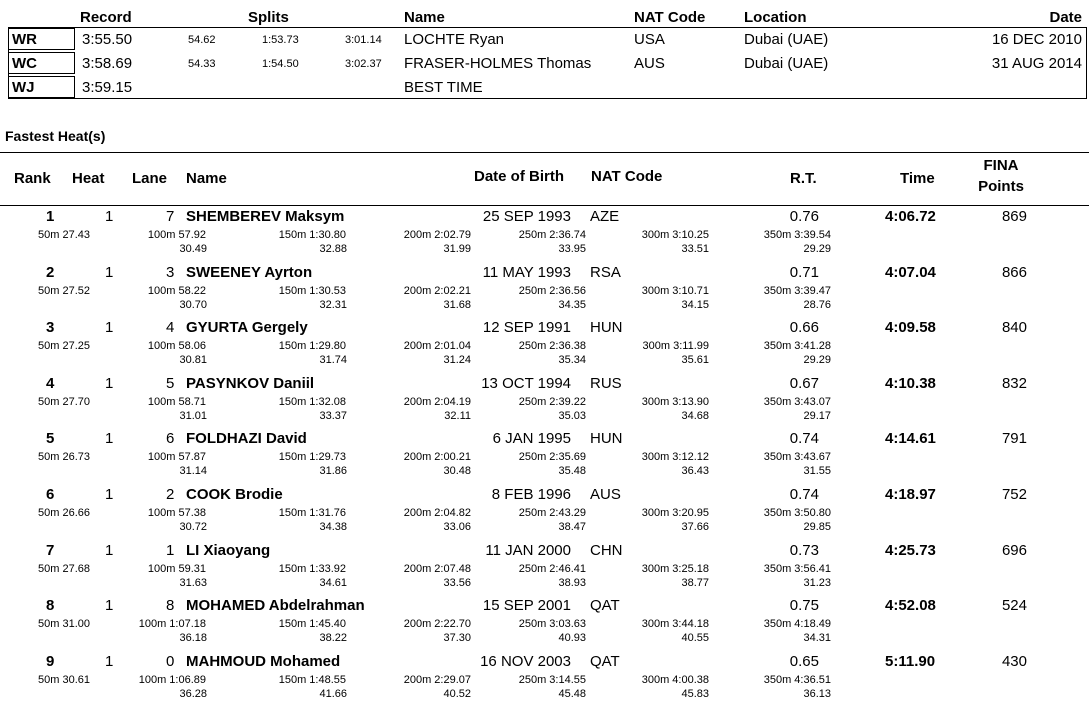  Describe the element at coordinates (804, 661) in the screenshot. I see `result-rt: 0.65` at that location.